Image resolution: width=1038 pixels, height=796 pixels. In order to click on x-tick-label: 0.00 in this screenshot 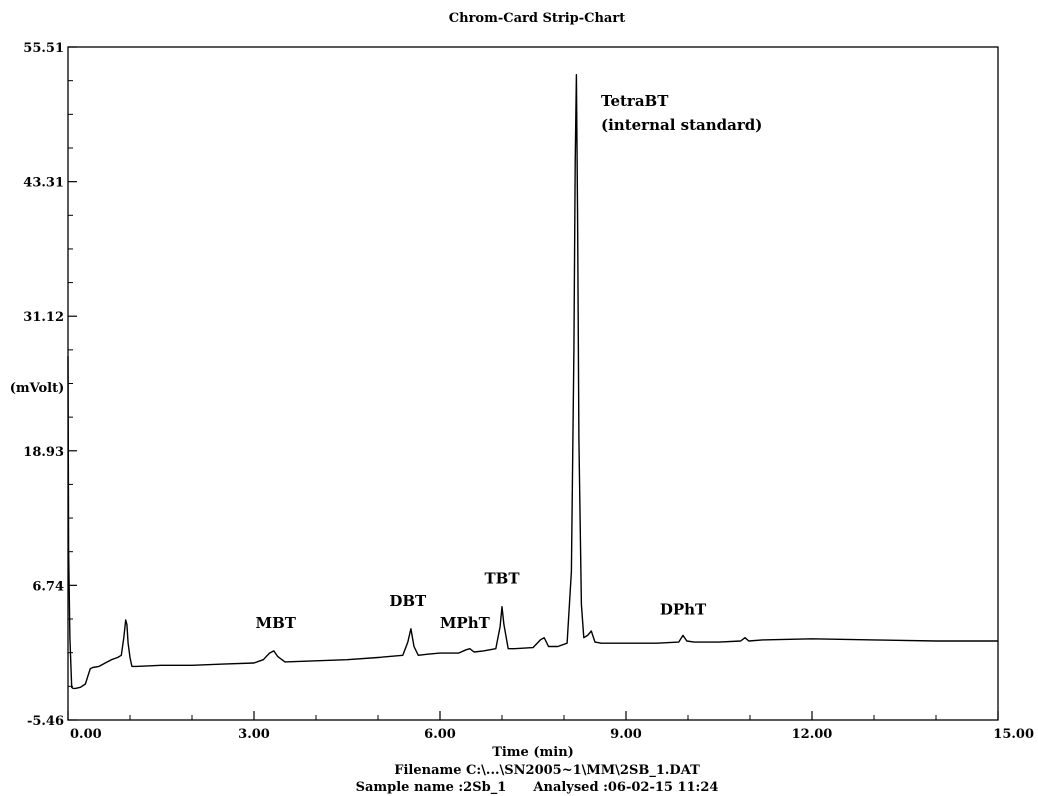, I will do `click(86, 734)`.